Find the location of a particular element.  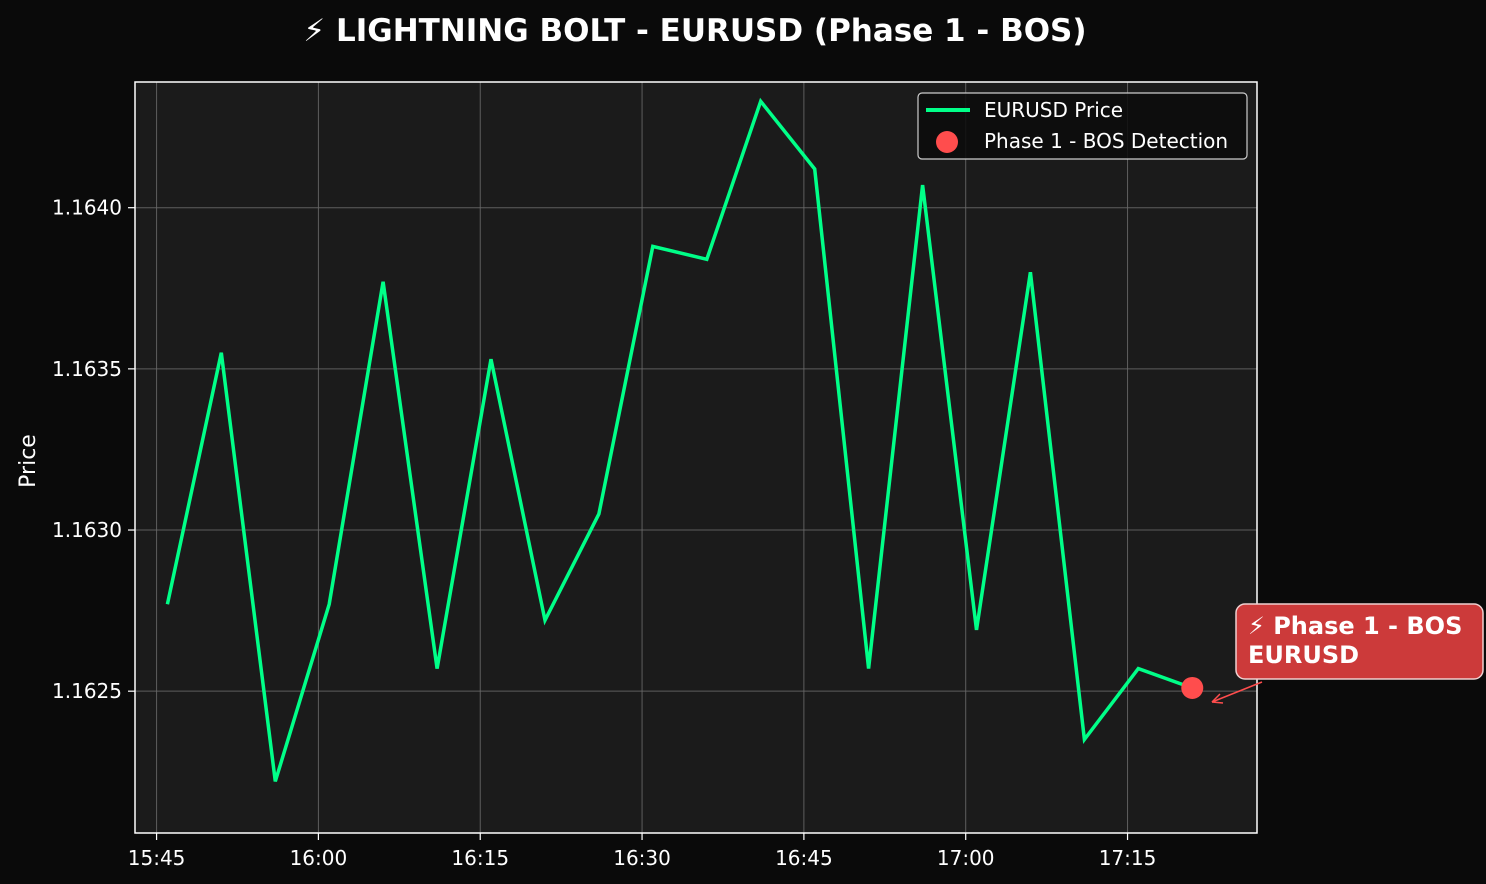

annotation-box is located at coordinates (1359, 641).